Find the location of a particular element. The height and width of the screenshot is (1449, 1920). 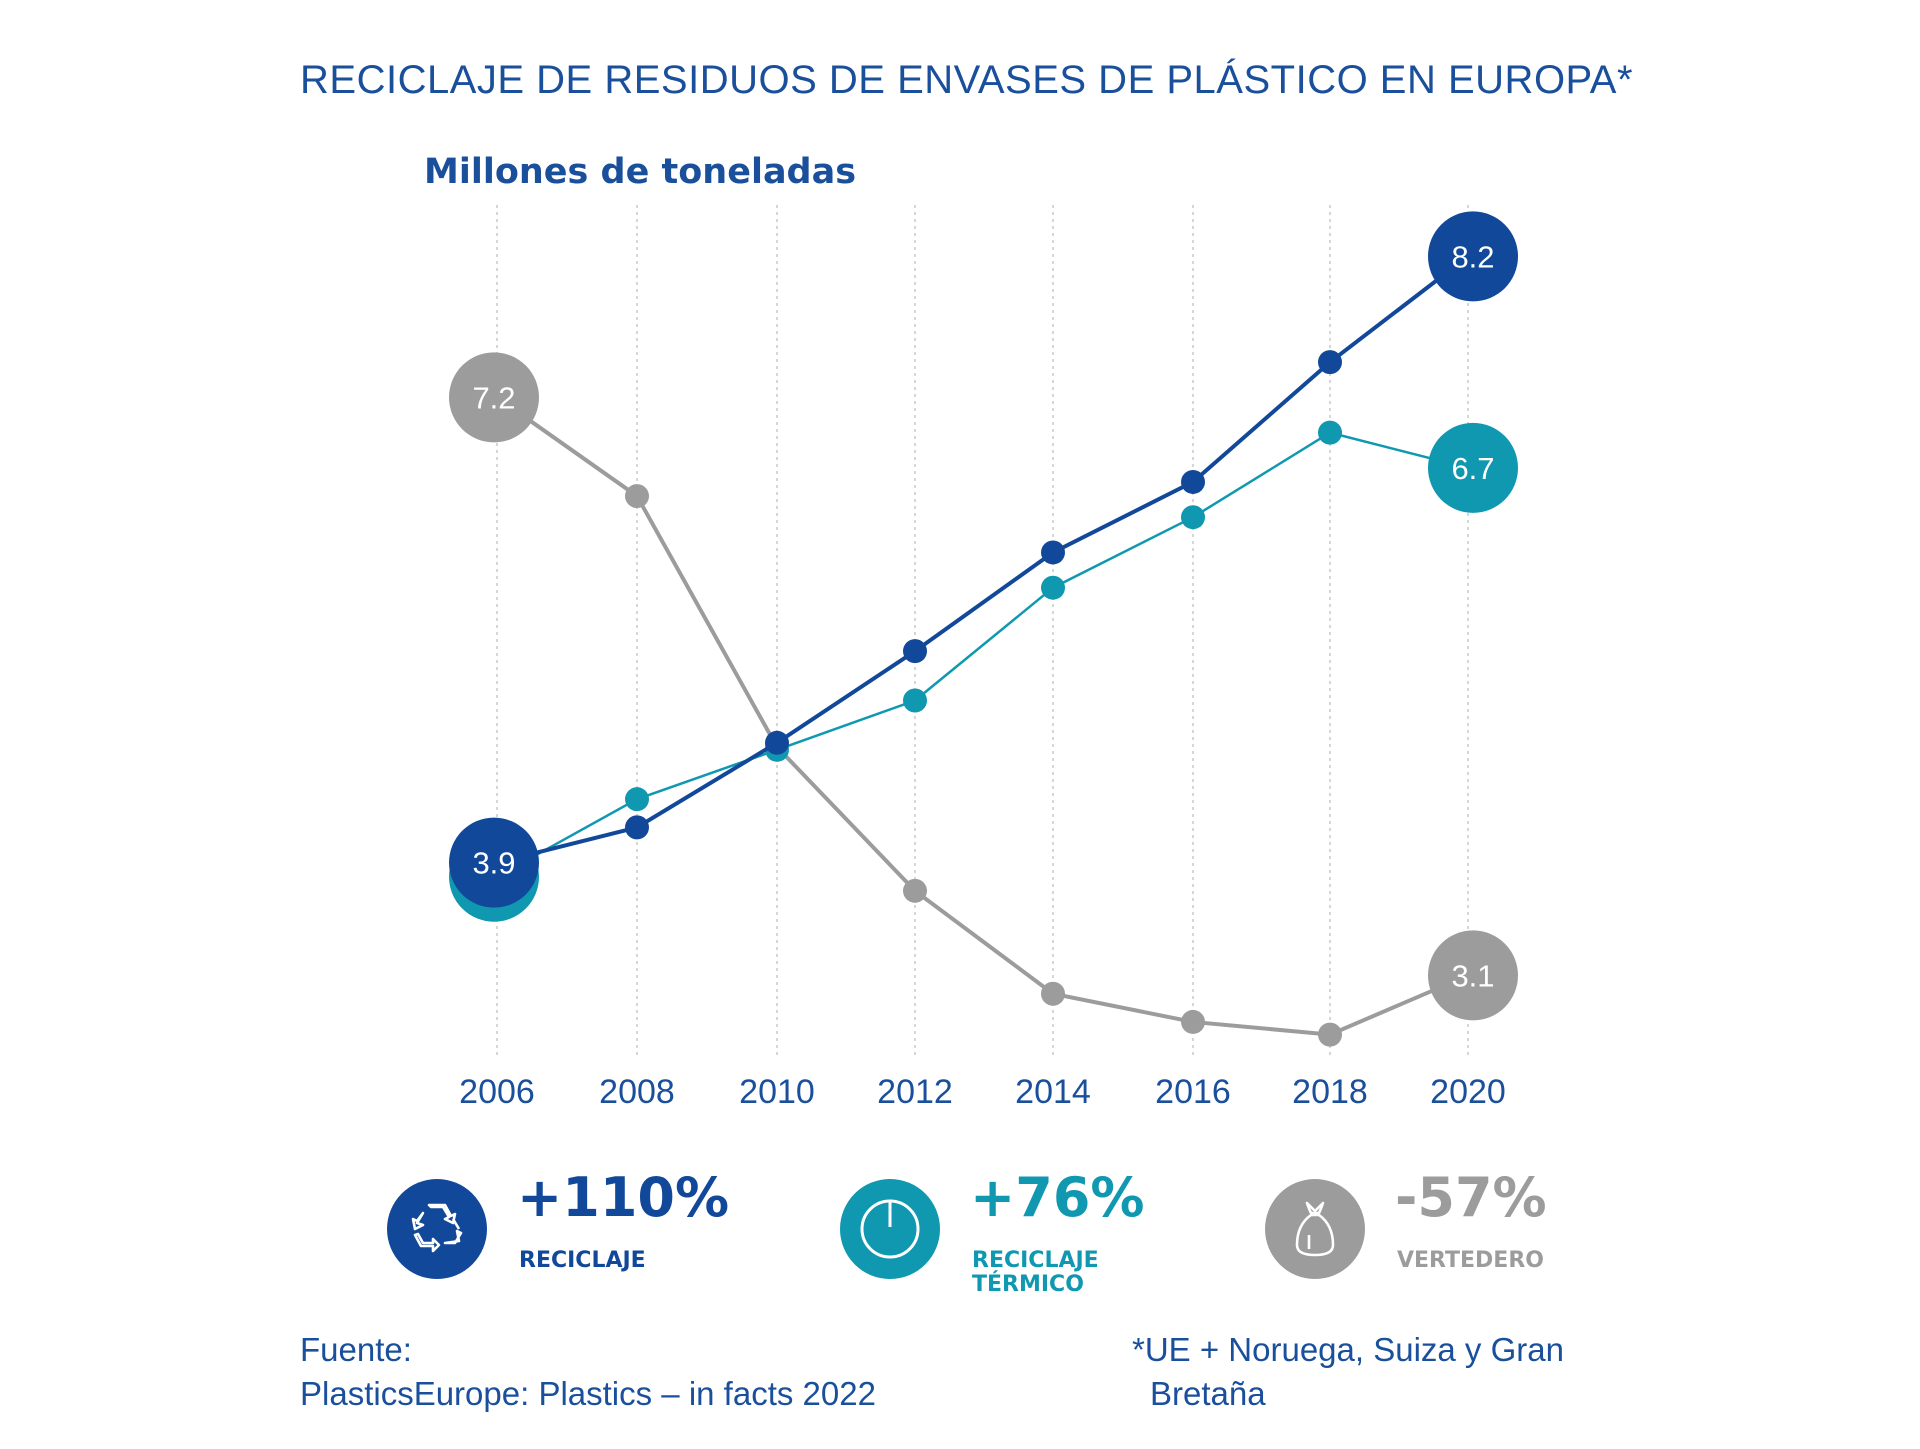

source-label: Fuente: is located at coordinates (356, 1349).